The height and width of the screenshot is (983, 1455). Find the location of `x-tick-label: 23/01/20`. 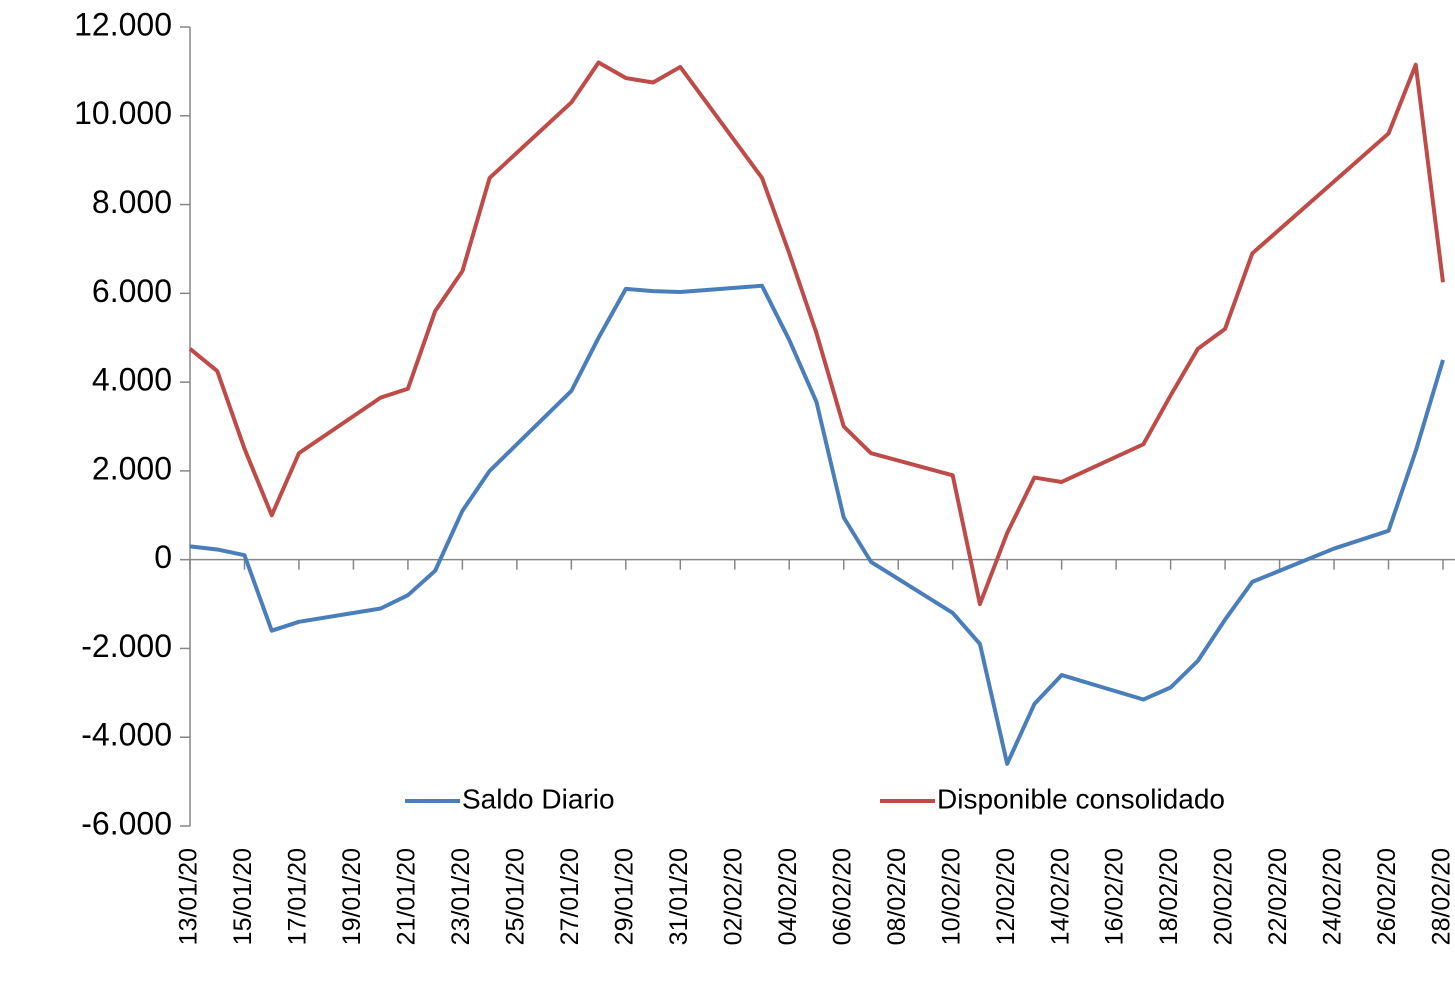

x-tick-label: 23/01/20 is located at coordinates (461, 896).